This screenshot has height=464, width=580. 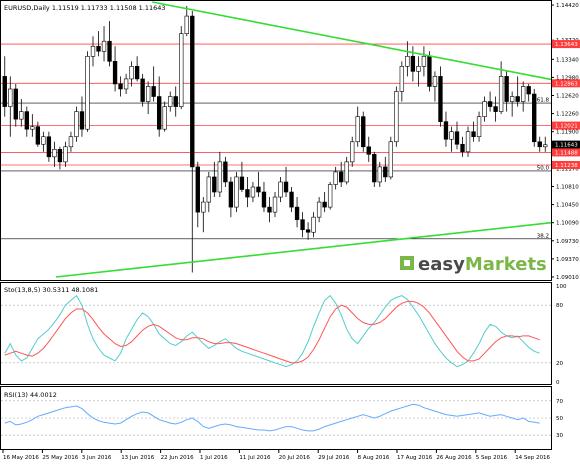 What do you see at coordinates (30, 395) in the screenshot?
I see `rsi-header: RSI(13) 44.0012` at bounding box center [30, 395].